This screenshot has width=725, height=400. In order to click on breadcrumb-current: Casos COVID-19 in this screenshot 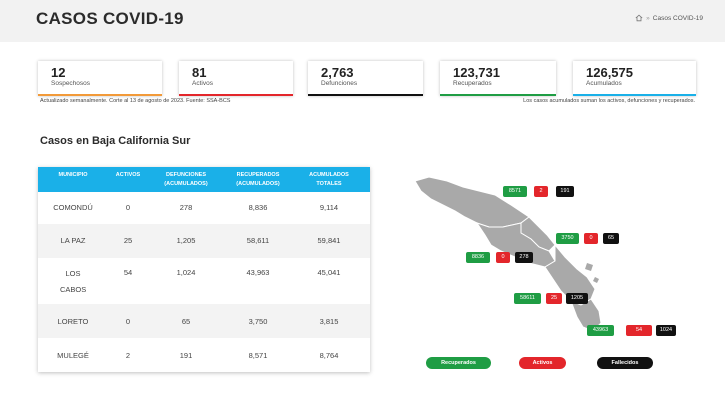, I will do `click(677, 18)`.